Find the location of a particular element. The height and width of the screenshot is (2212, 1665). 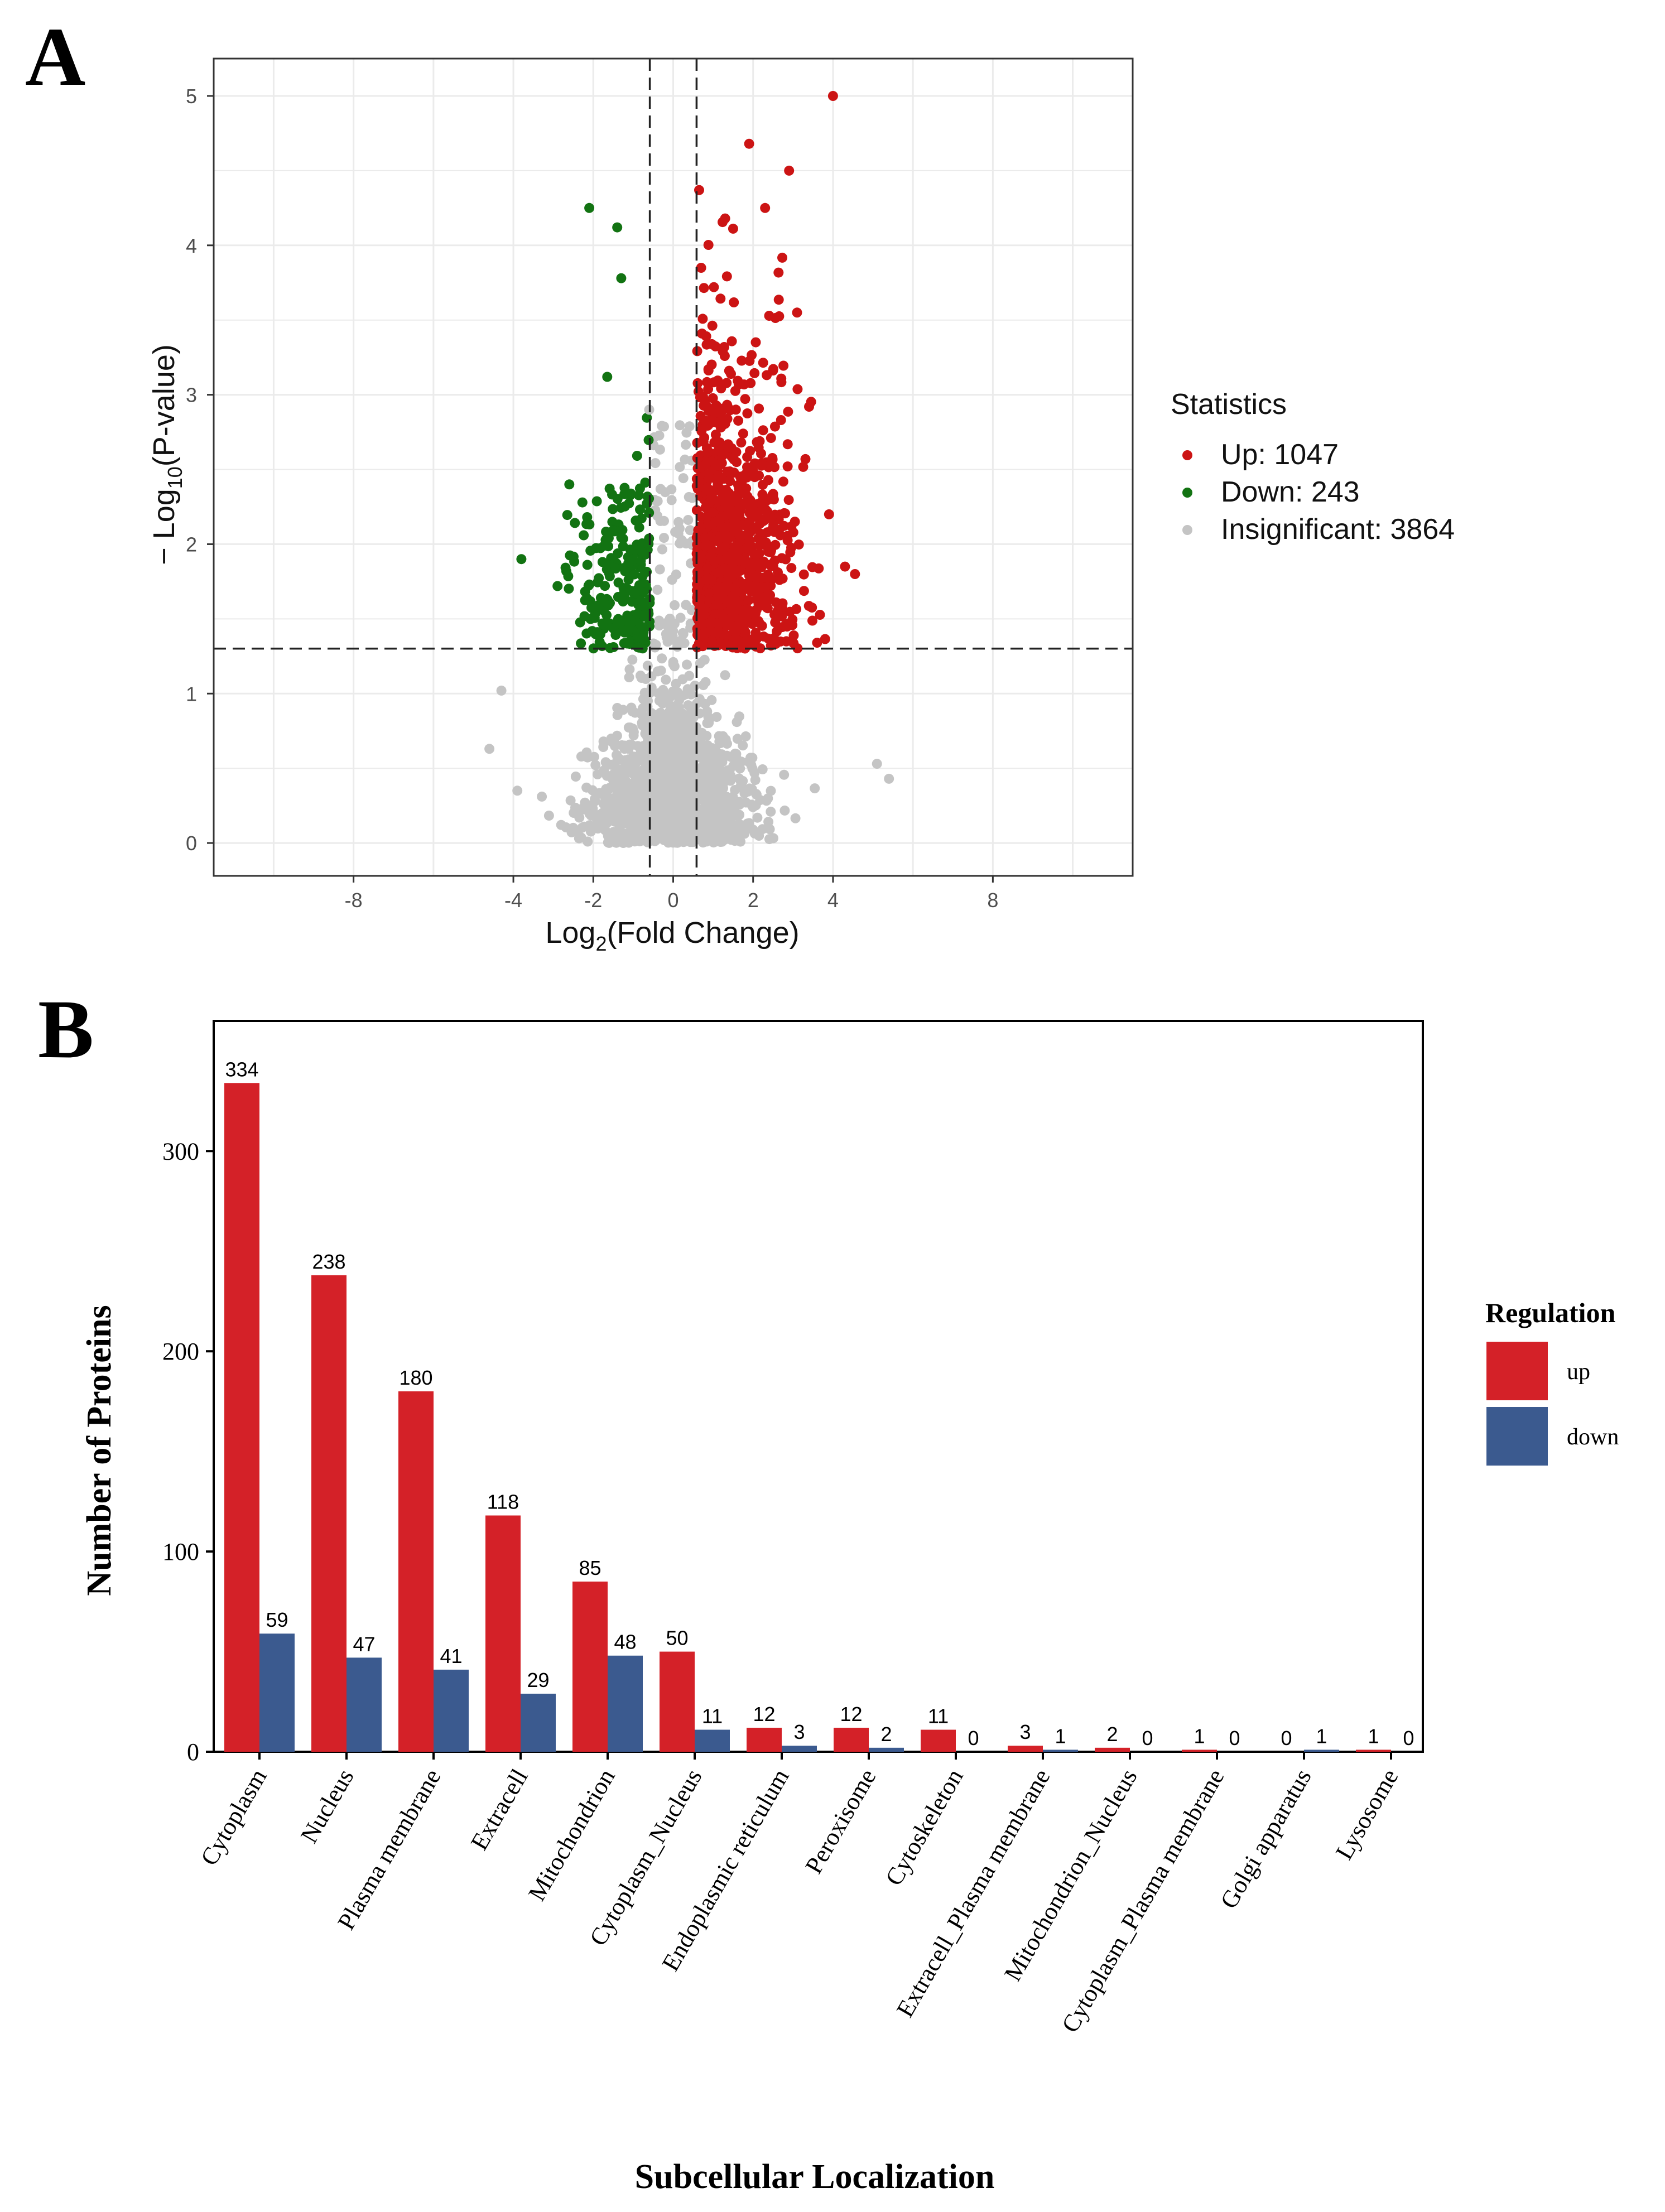

bar-value-label-down: 2 is located at coordinates (886, 1734).